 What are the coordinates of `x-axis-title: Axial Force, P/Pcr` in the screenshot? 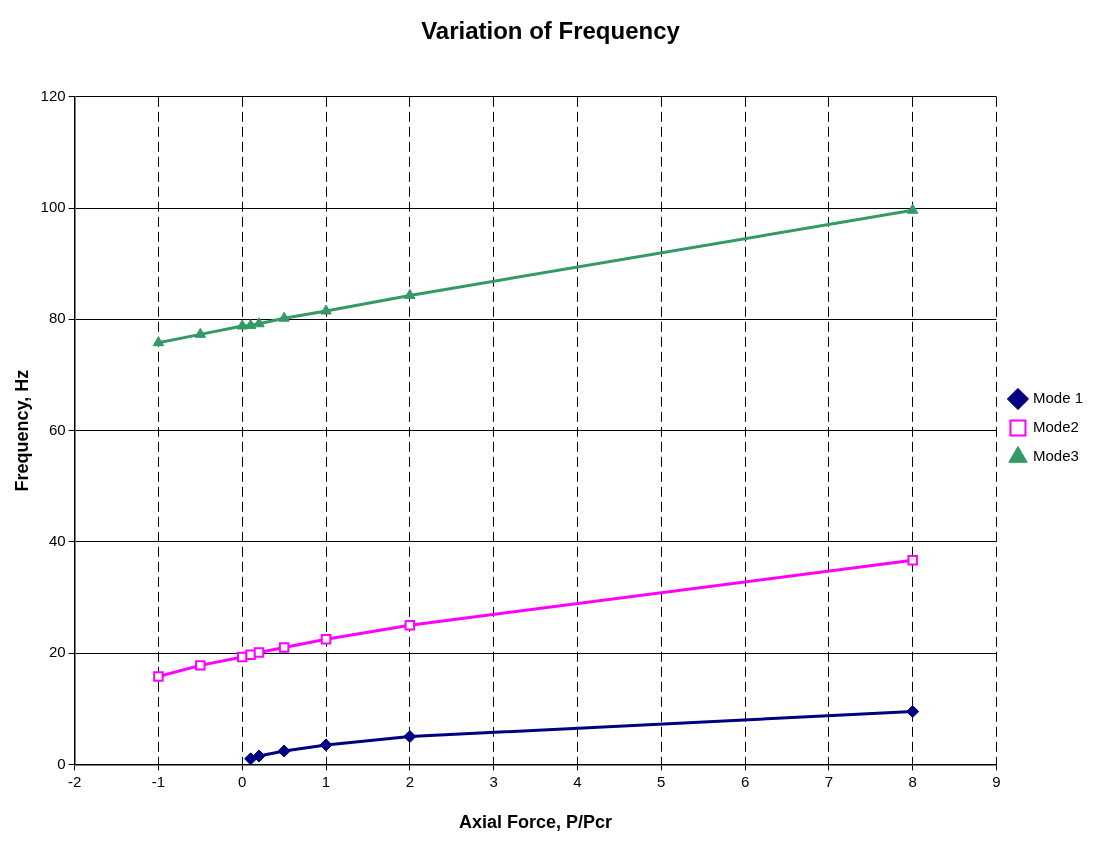 It's located at (536, 822).